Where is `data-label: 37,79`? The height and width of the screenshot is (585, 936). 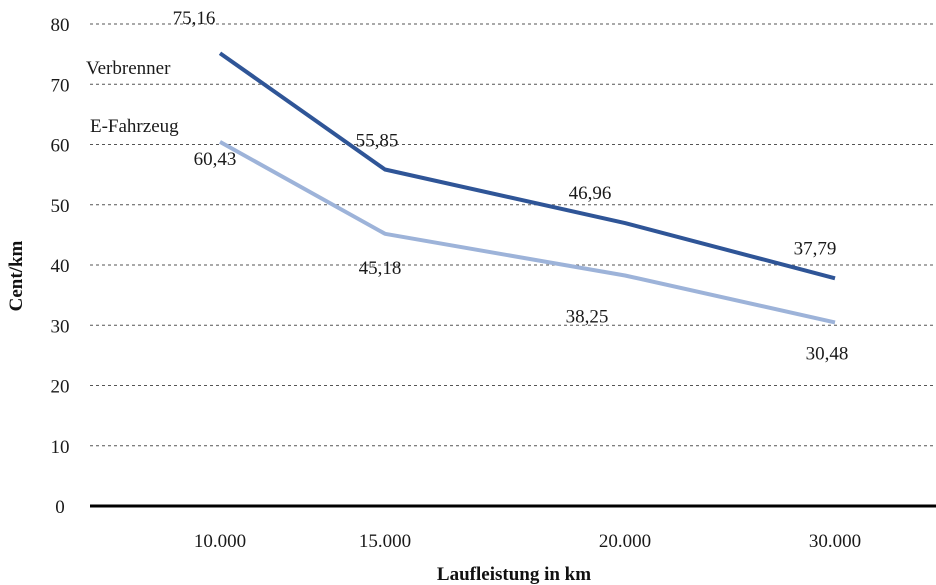
data-label: 37,79 is located at coordinates (815, 248).